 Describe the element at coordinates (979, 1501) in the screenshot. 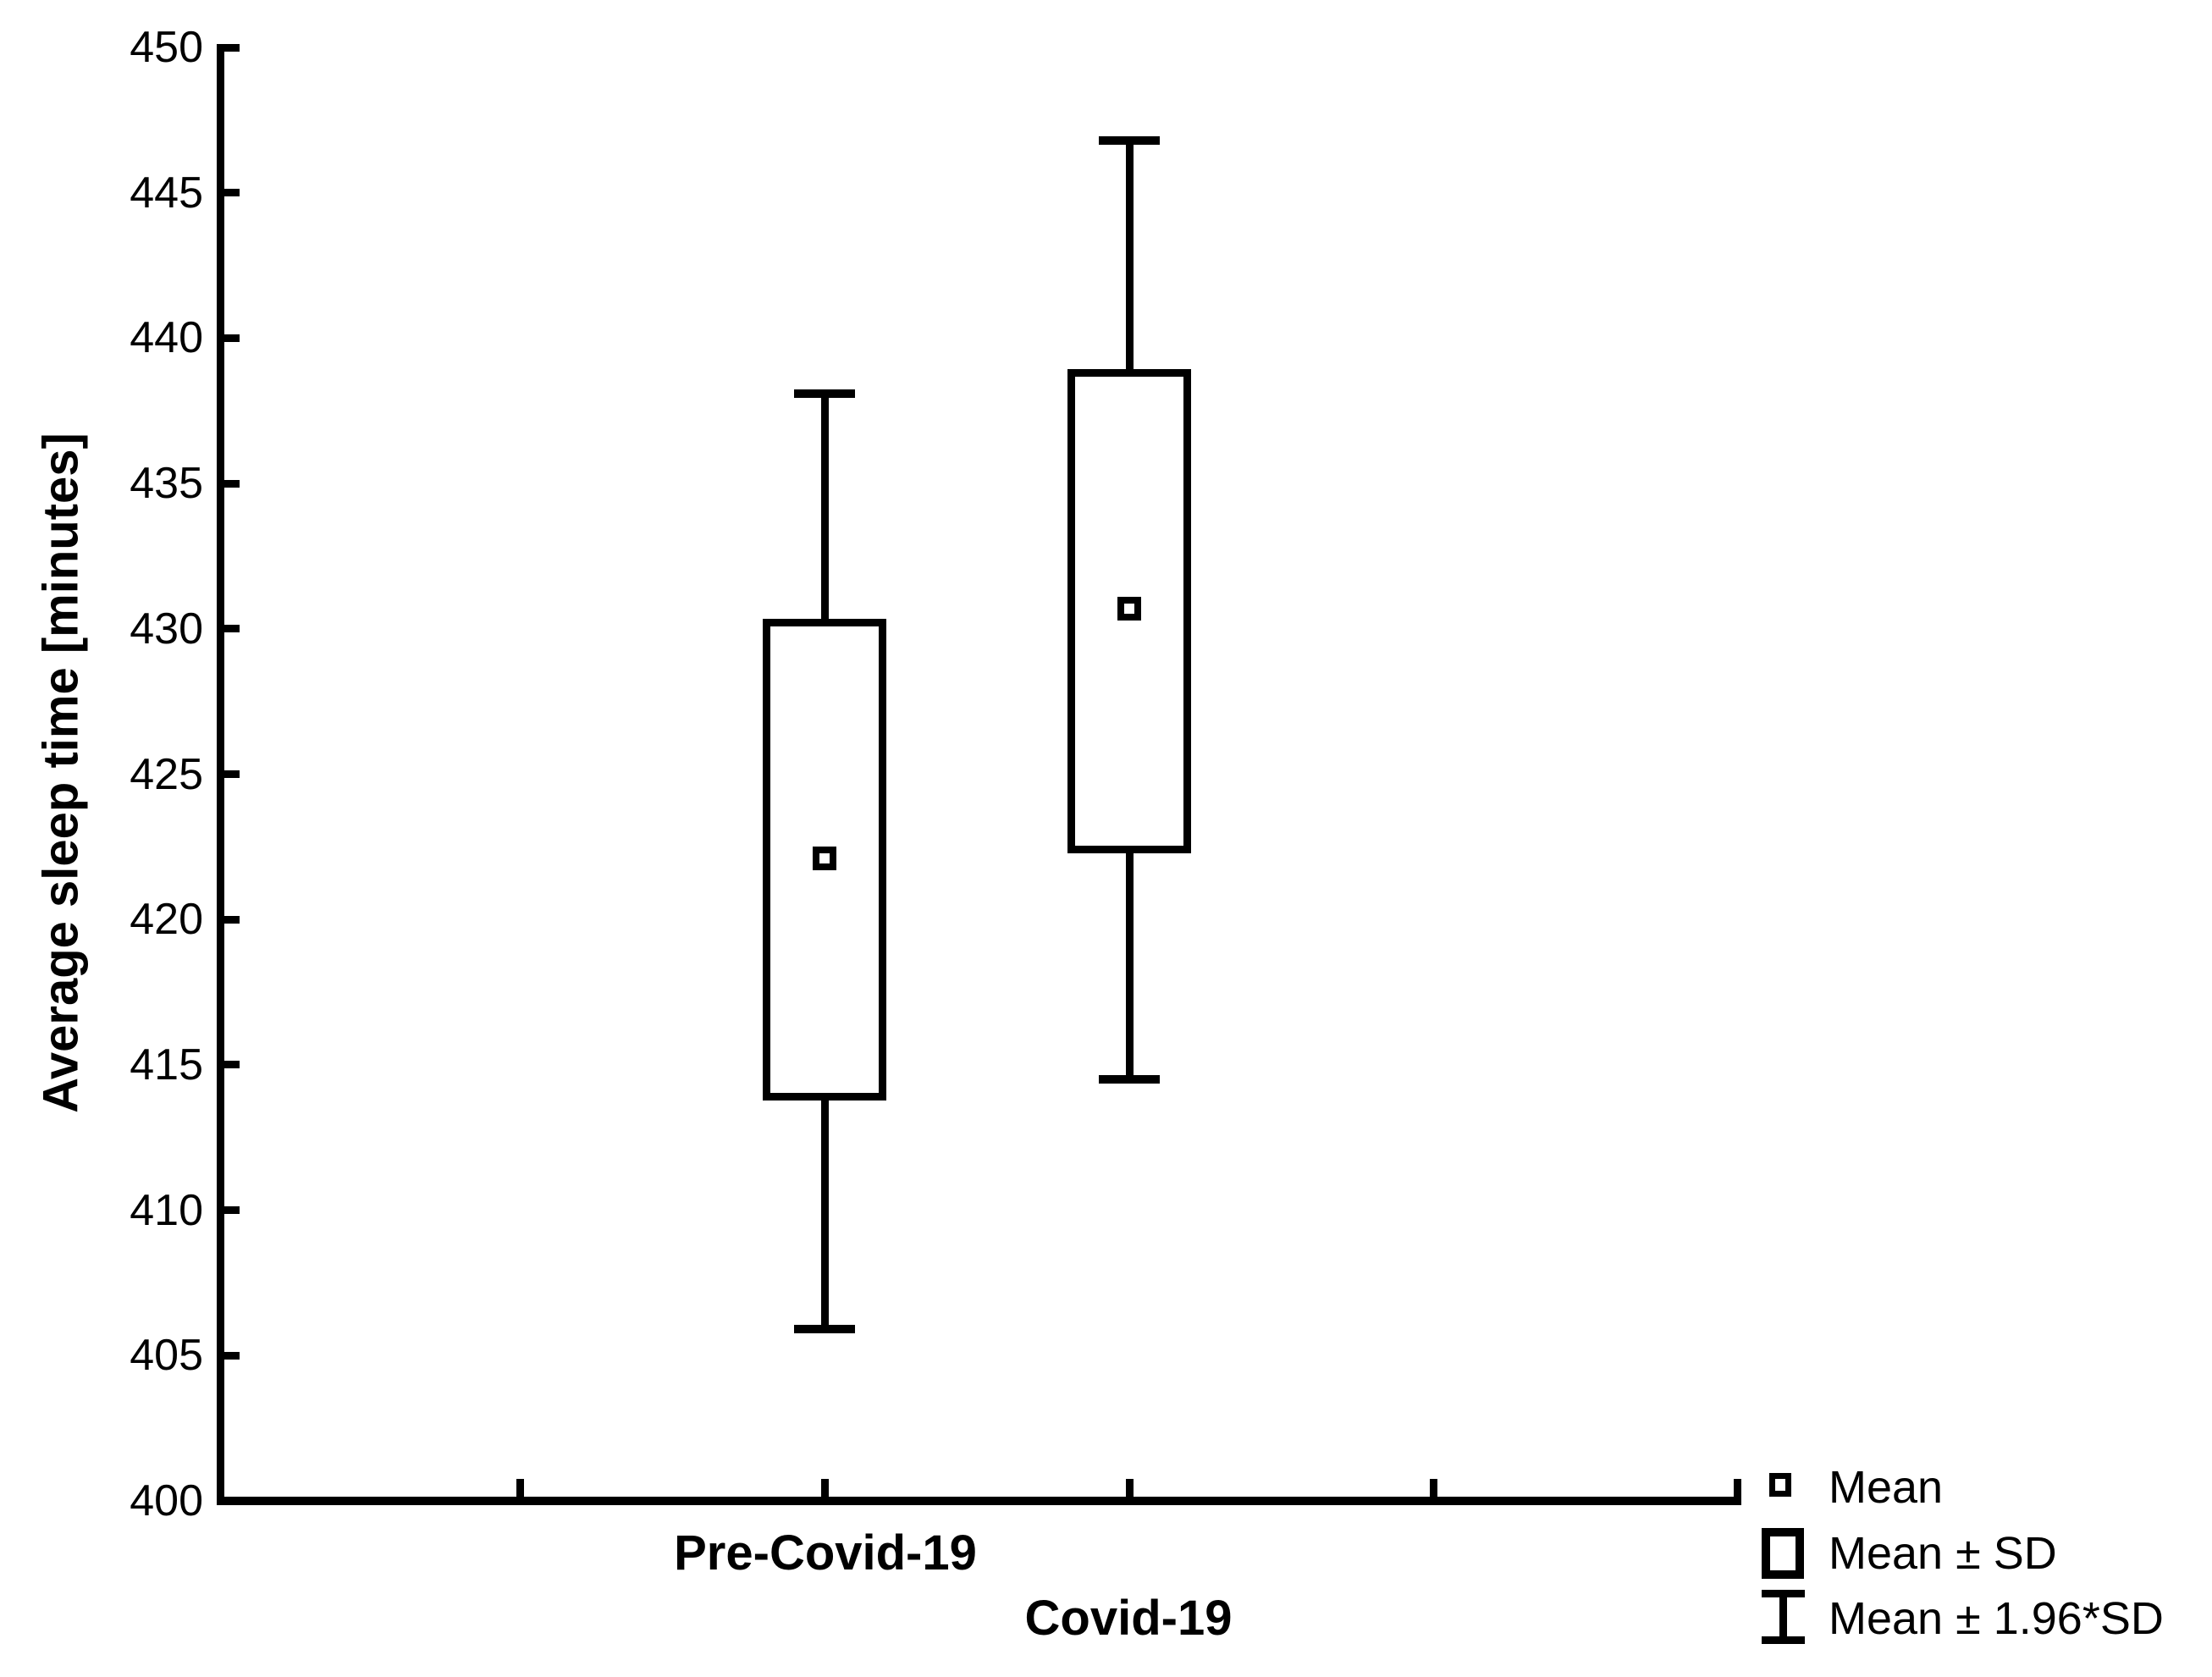

I see `x-axis-line` at that location.